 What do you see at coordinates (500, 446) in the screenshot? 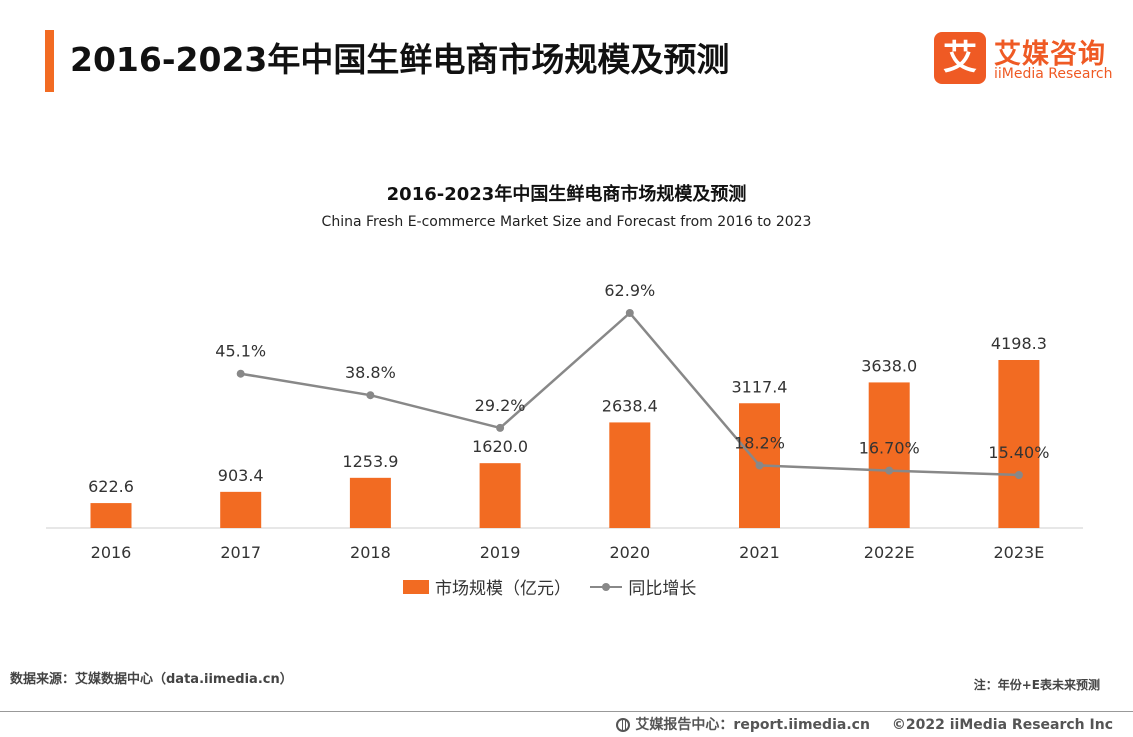
I see `bar-label-2019: 1620.0` at bounding box center [500, 446].